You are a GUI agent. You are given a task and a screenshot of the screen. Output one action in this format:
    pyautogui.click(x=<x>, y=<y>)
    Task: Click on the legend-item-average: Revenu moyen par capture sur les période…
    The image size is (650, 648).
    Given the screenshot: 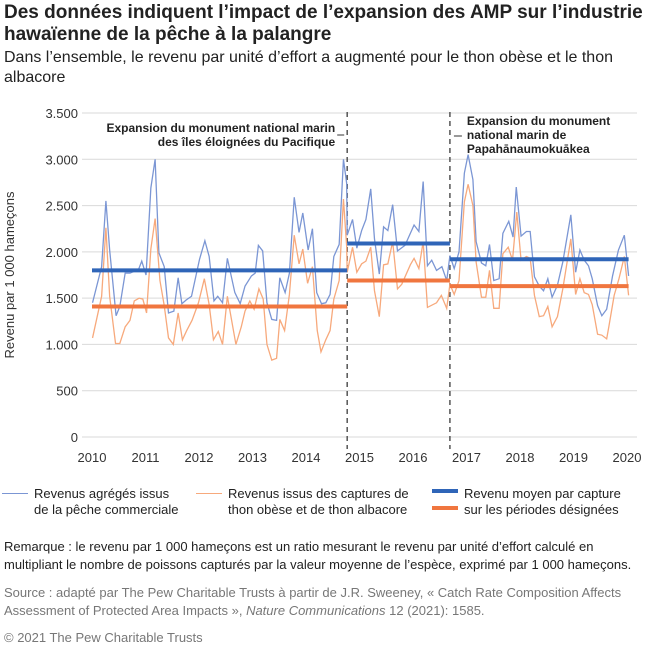 What is the action you would take?
    pyautogui.click(x=526, y=502)
    